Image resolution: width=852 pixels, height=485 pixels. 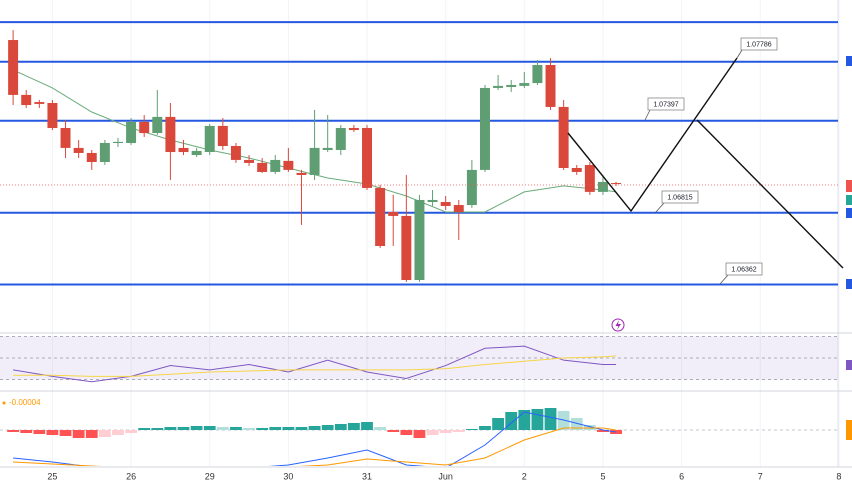 What do you see at coordinates (679, 197) in the screenshot?
I see `callout-label: 1.06815` at bounding box center [679, 197].